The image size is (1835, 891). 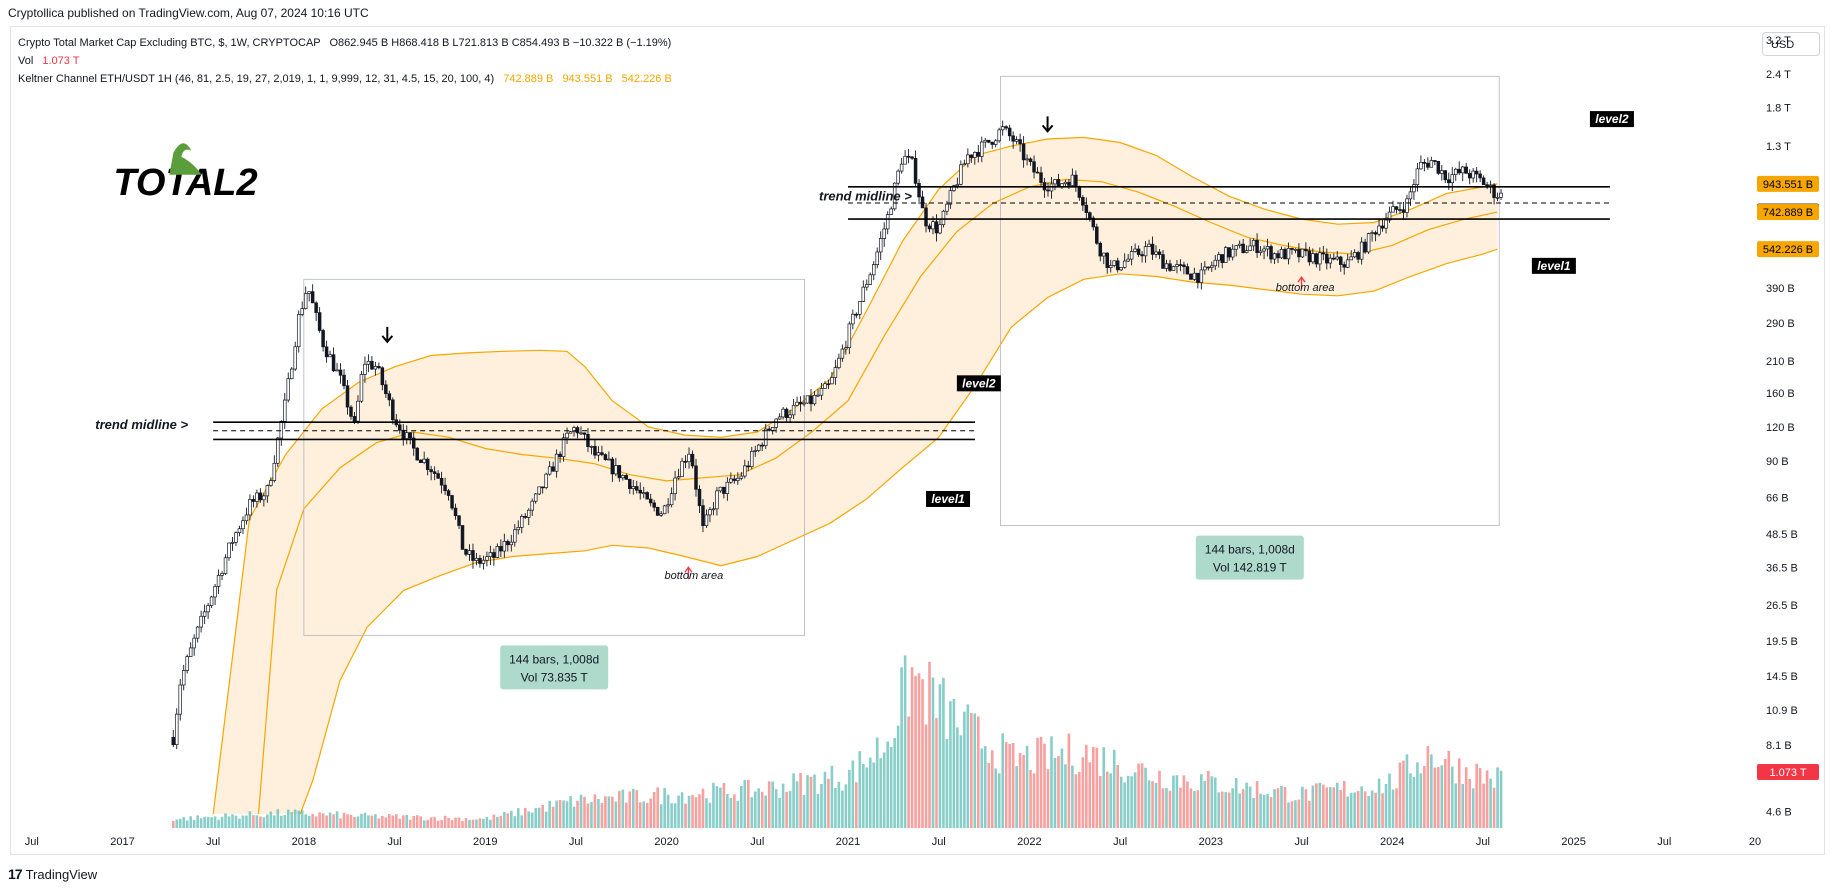 What do you see at coordinates (1780, 324) in the screenshot?
I see `y-tick-label: 290 B` at bounding box center [1780, 324].